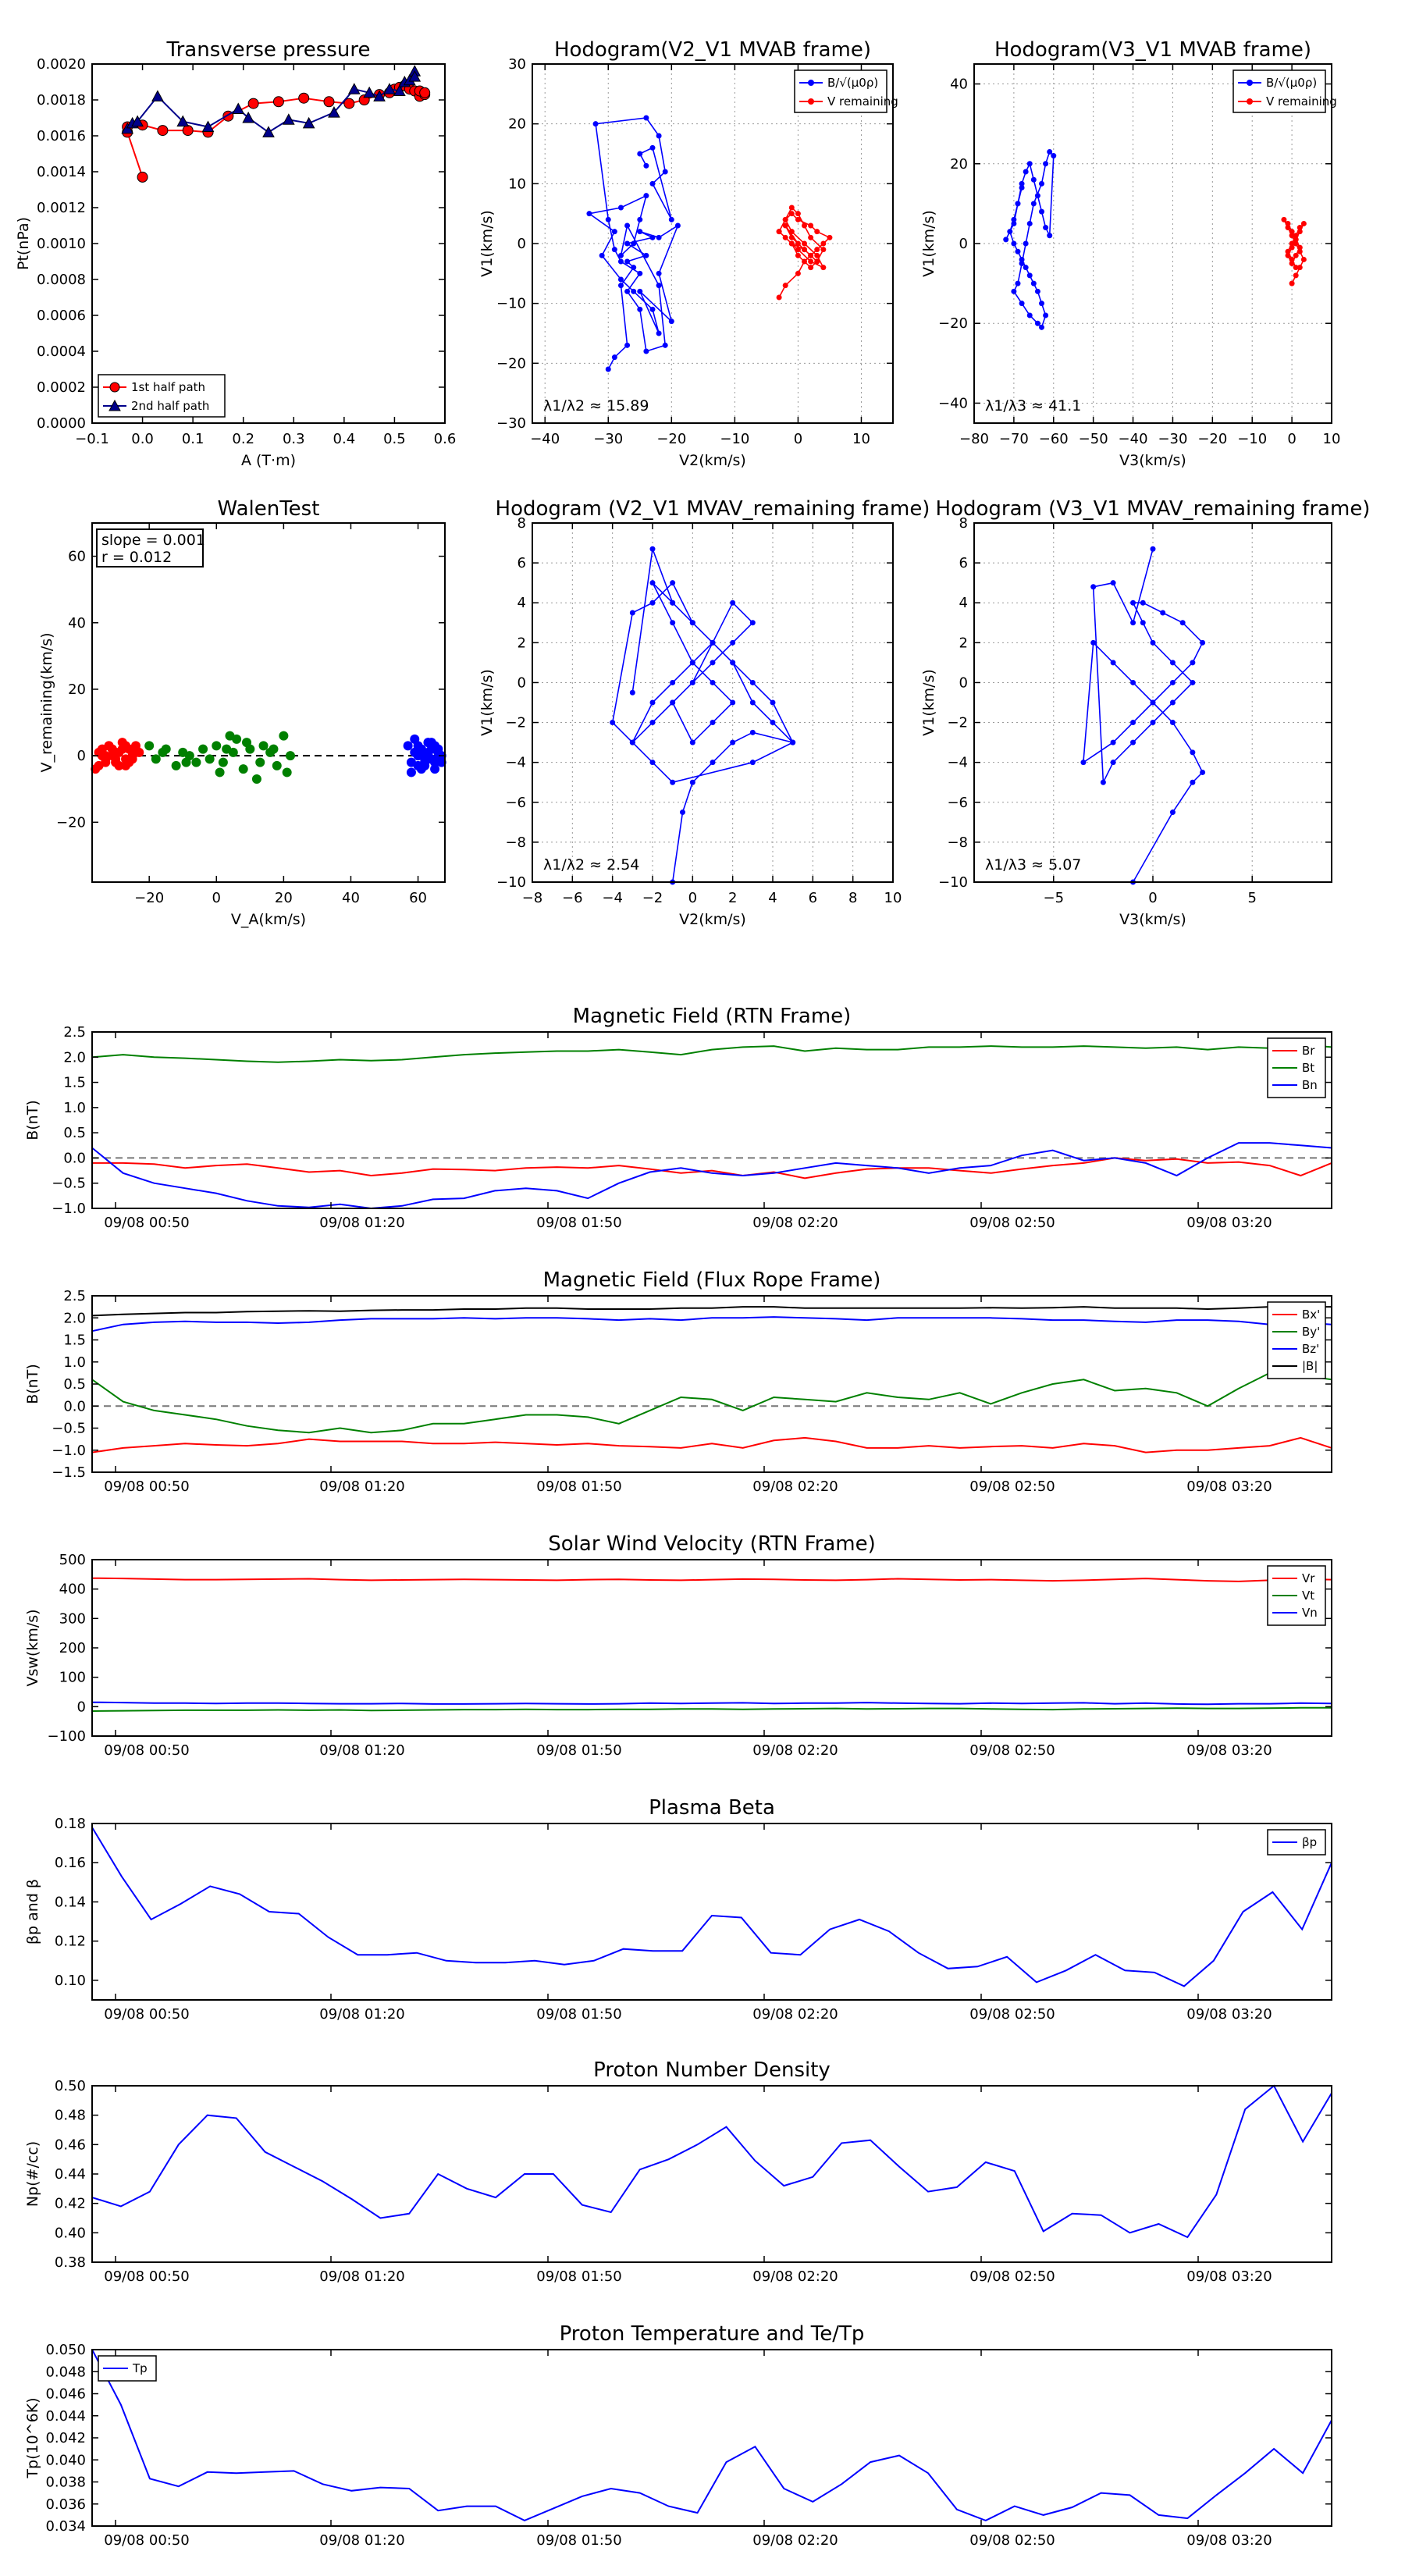 This screenshot has height=2576, width=1405. I want to click on y-tick-label: 500, so click(72, 1560).